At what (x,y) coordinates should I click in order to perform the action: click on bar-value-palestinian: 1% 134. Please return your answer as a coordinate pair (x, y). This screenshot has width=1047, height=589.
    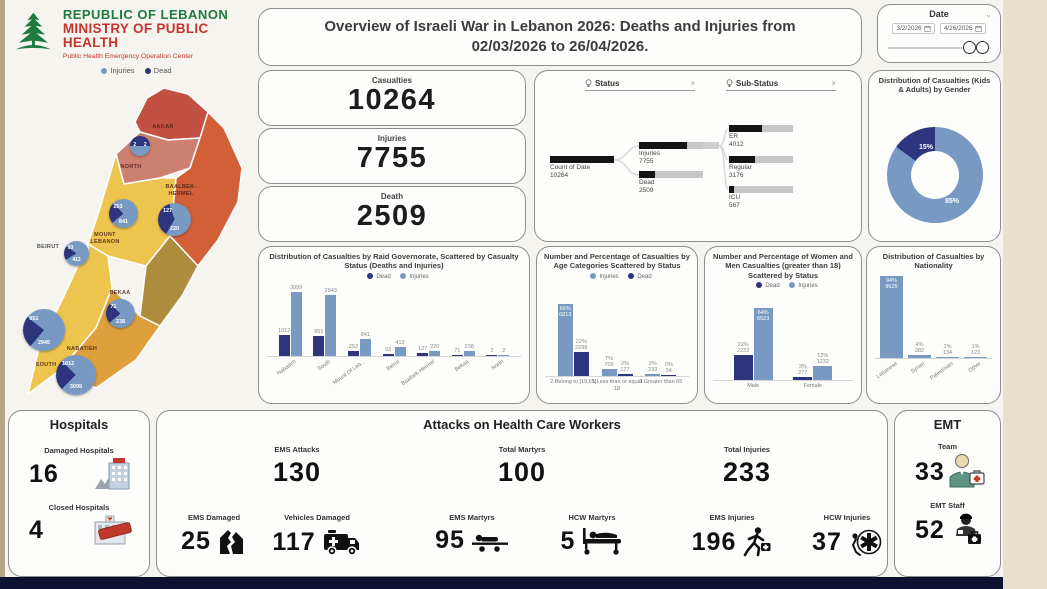
    Looking at the image, I should click on (947, 351).